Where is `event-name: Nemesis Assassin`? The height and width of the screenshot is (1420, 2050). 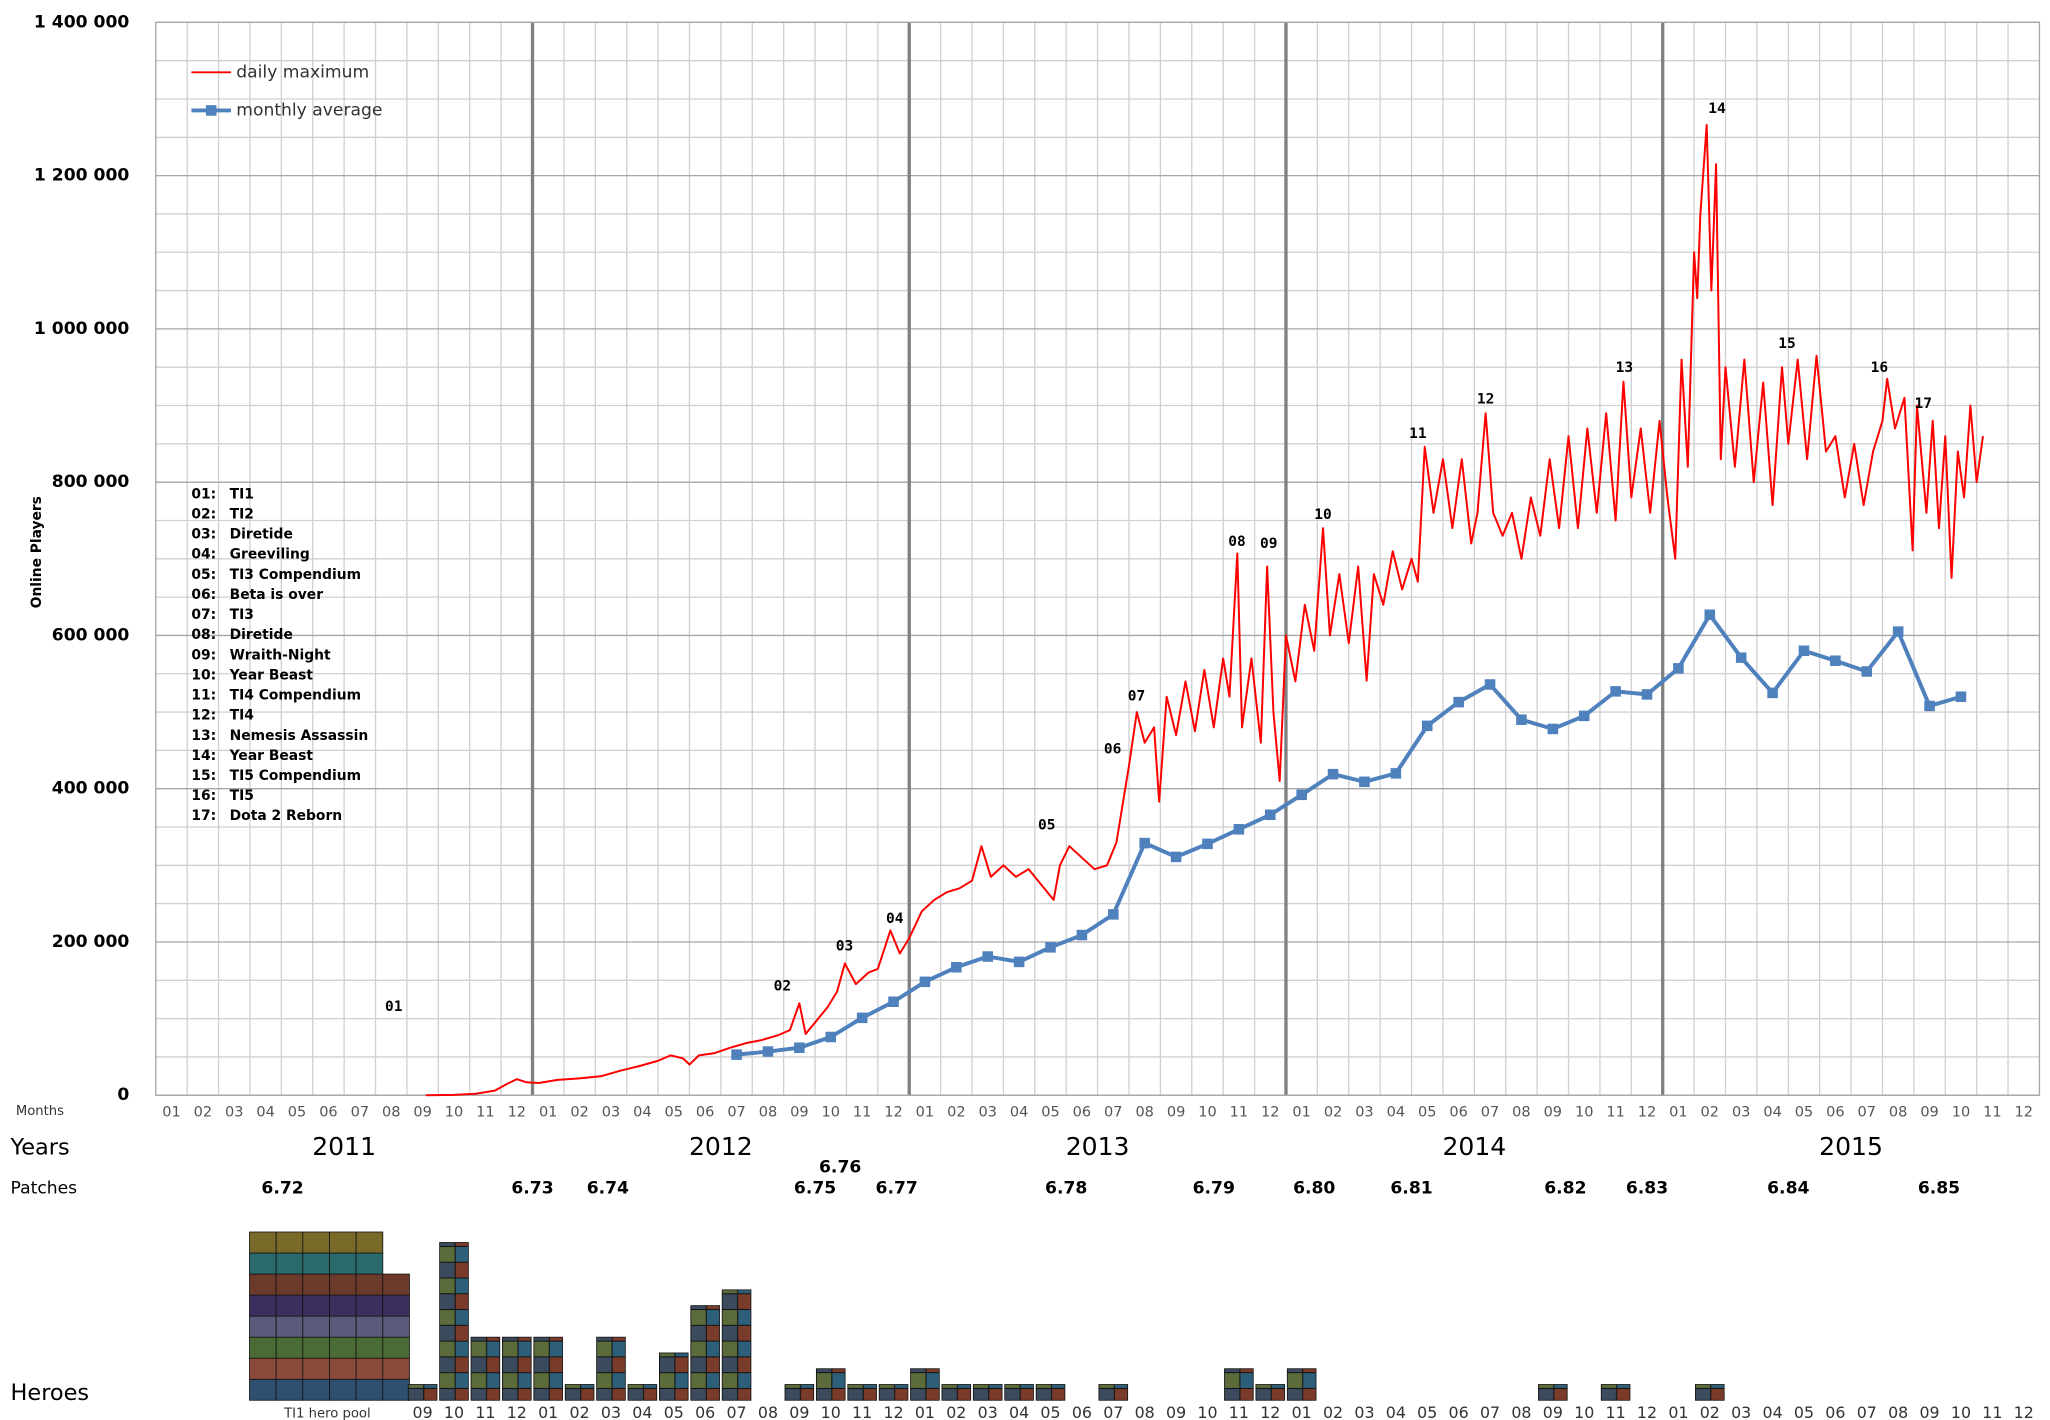
event-name: Nemesis Assassin is located at coordinates (299, 736).